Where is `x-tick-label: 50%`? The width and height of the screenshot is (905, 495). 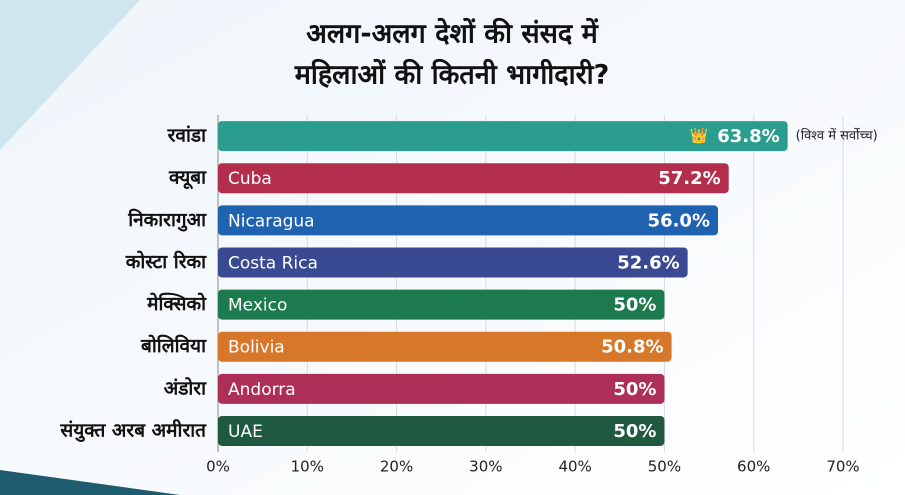 x-tick-label: 50% is located at coordinates (664, 467).